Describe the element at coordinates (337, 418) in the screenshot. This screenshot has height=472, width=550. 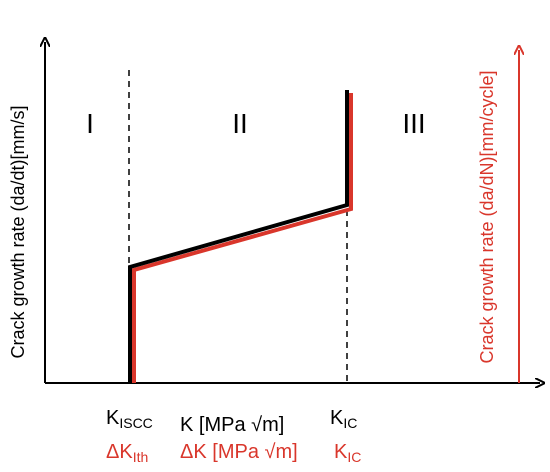
I see `k-ic-main: K` at that location.